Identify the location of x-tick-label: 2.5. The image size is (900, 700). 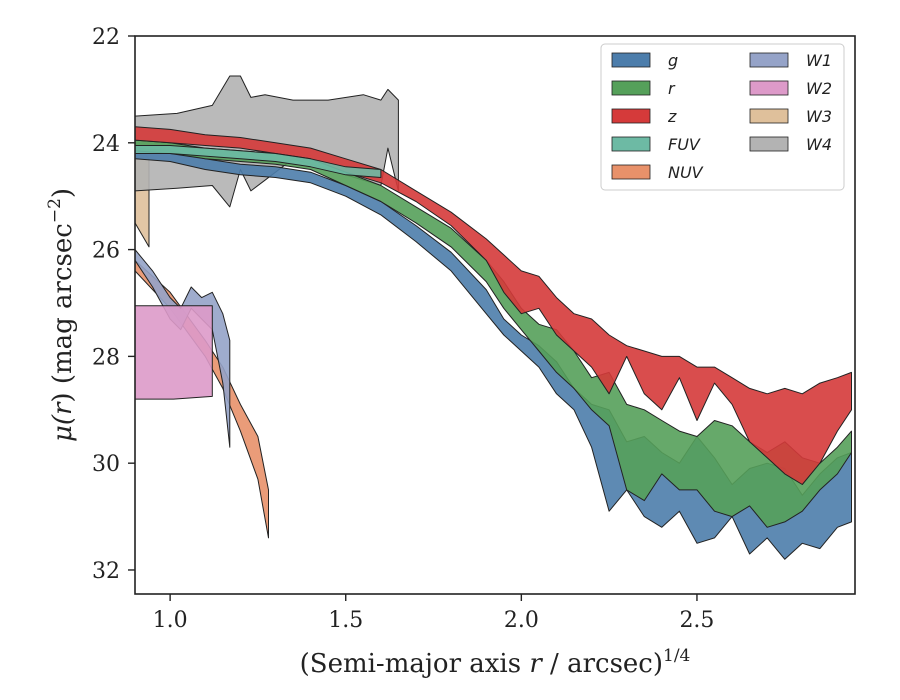
(696, 620).